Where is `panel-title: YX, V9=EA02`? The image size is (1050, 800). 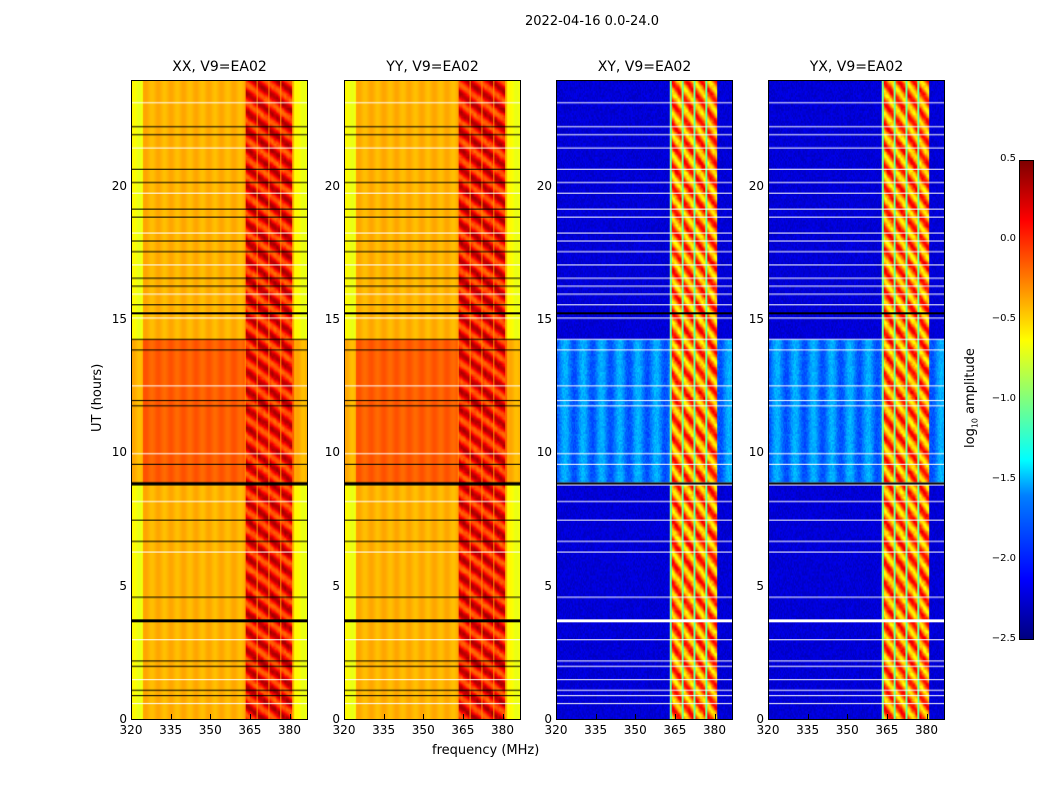 panel-title: YX, V9=EA02 is located at coordinates (856, 67).